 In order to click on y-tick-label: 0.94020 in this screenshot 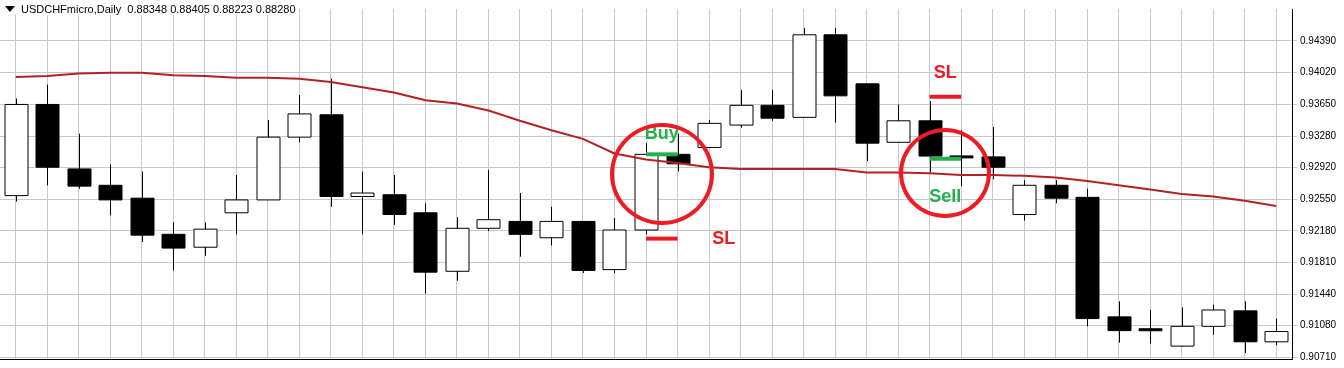, I will do `click(1318, 72)`.